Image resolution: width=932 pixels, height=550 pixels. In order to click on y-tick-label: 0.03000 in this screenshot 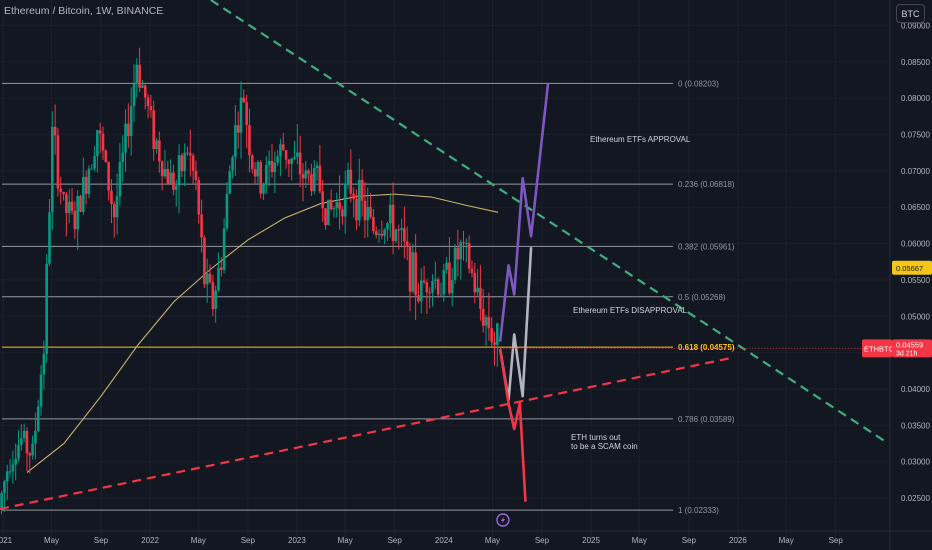, I will do `click(915, 462)`.